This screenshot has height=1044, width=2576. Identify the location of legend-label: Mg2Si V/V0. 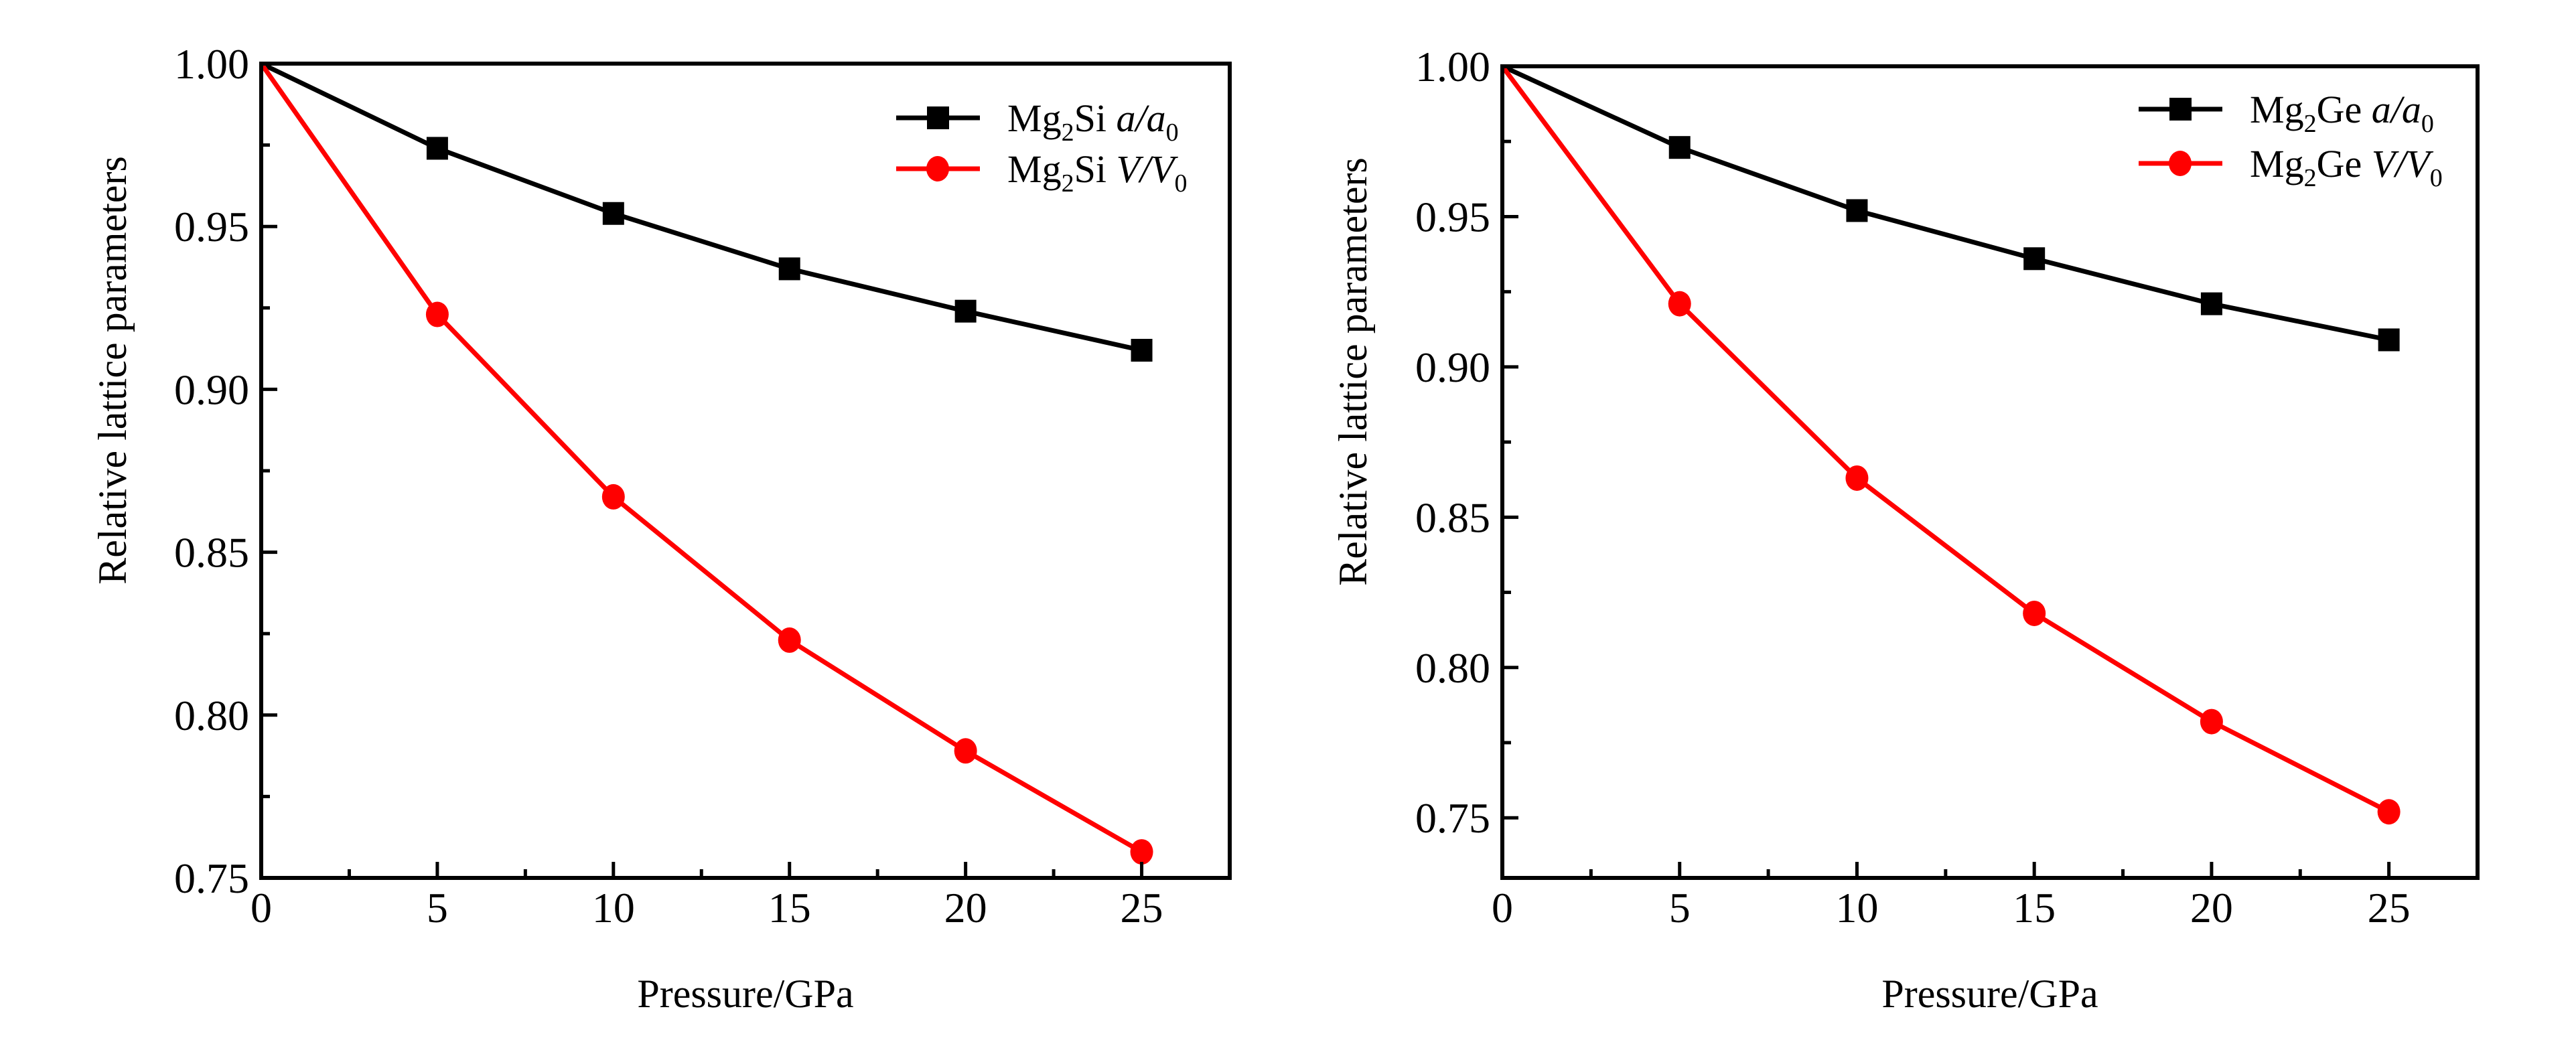
(1097, 173).